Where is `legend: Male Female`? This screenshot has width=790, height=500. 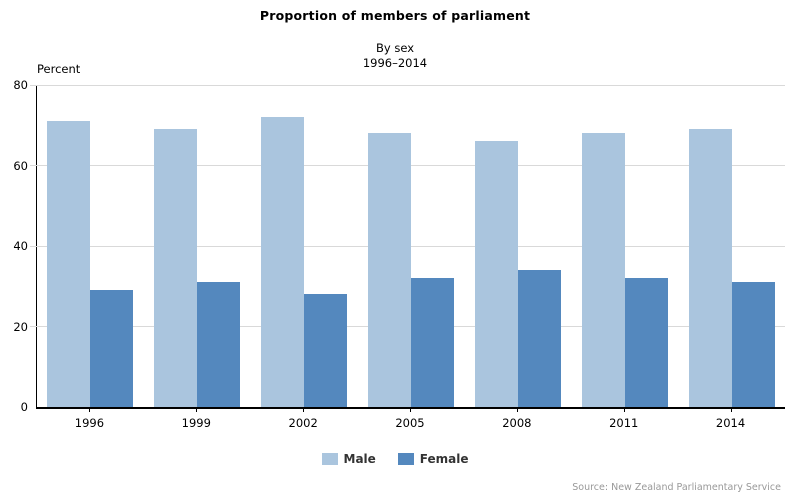 legend: Male Female is located at coordinates (395, 459).